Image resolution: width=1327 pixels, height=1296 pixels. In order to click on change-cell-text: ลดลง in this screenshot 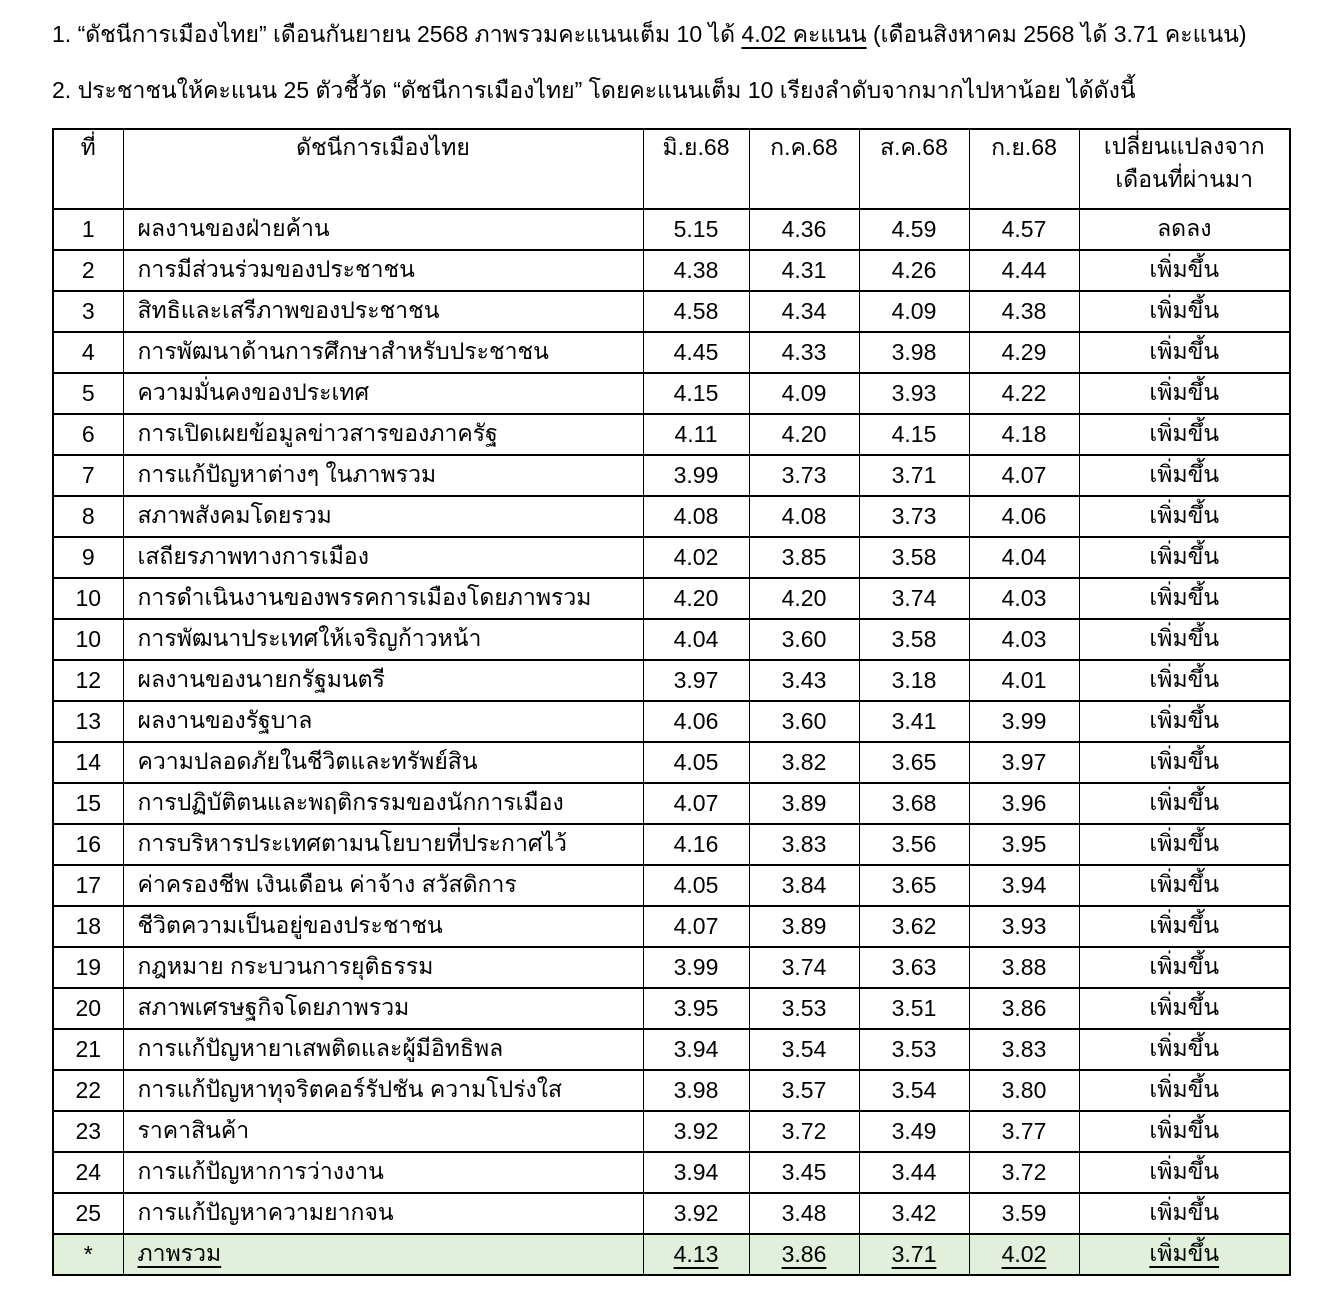, I will do `click(1184, 228)`.